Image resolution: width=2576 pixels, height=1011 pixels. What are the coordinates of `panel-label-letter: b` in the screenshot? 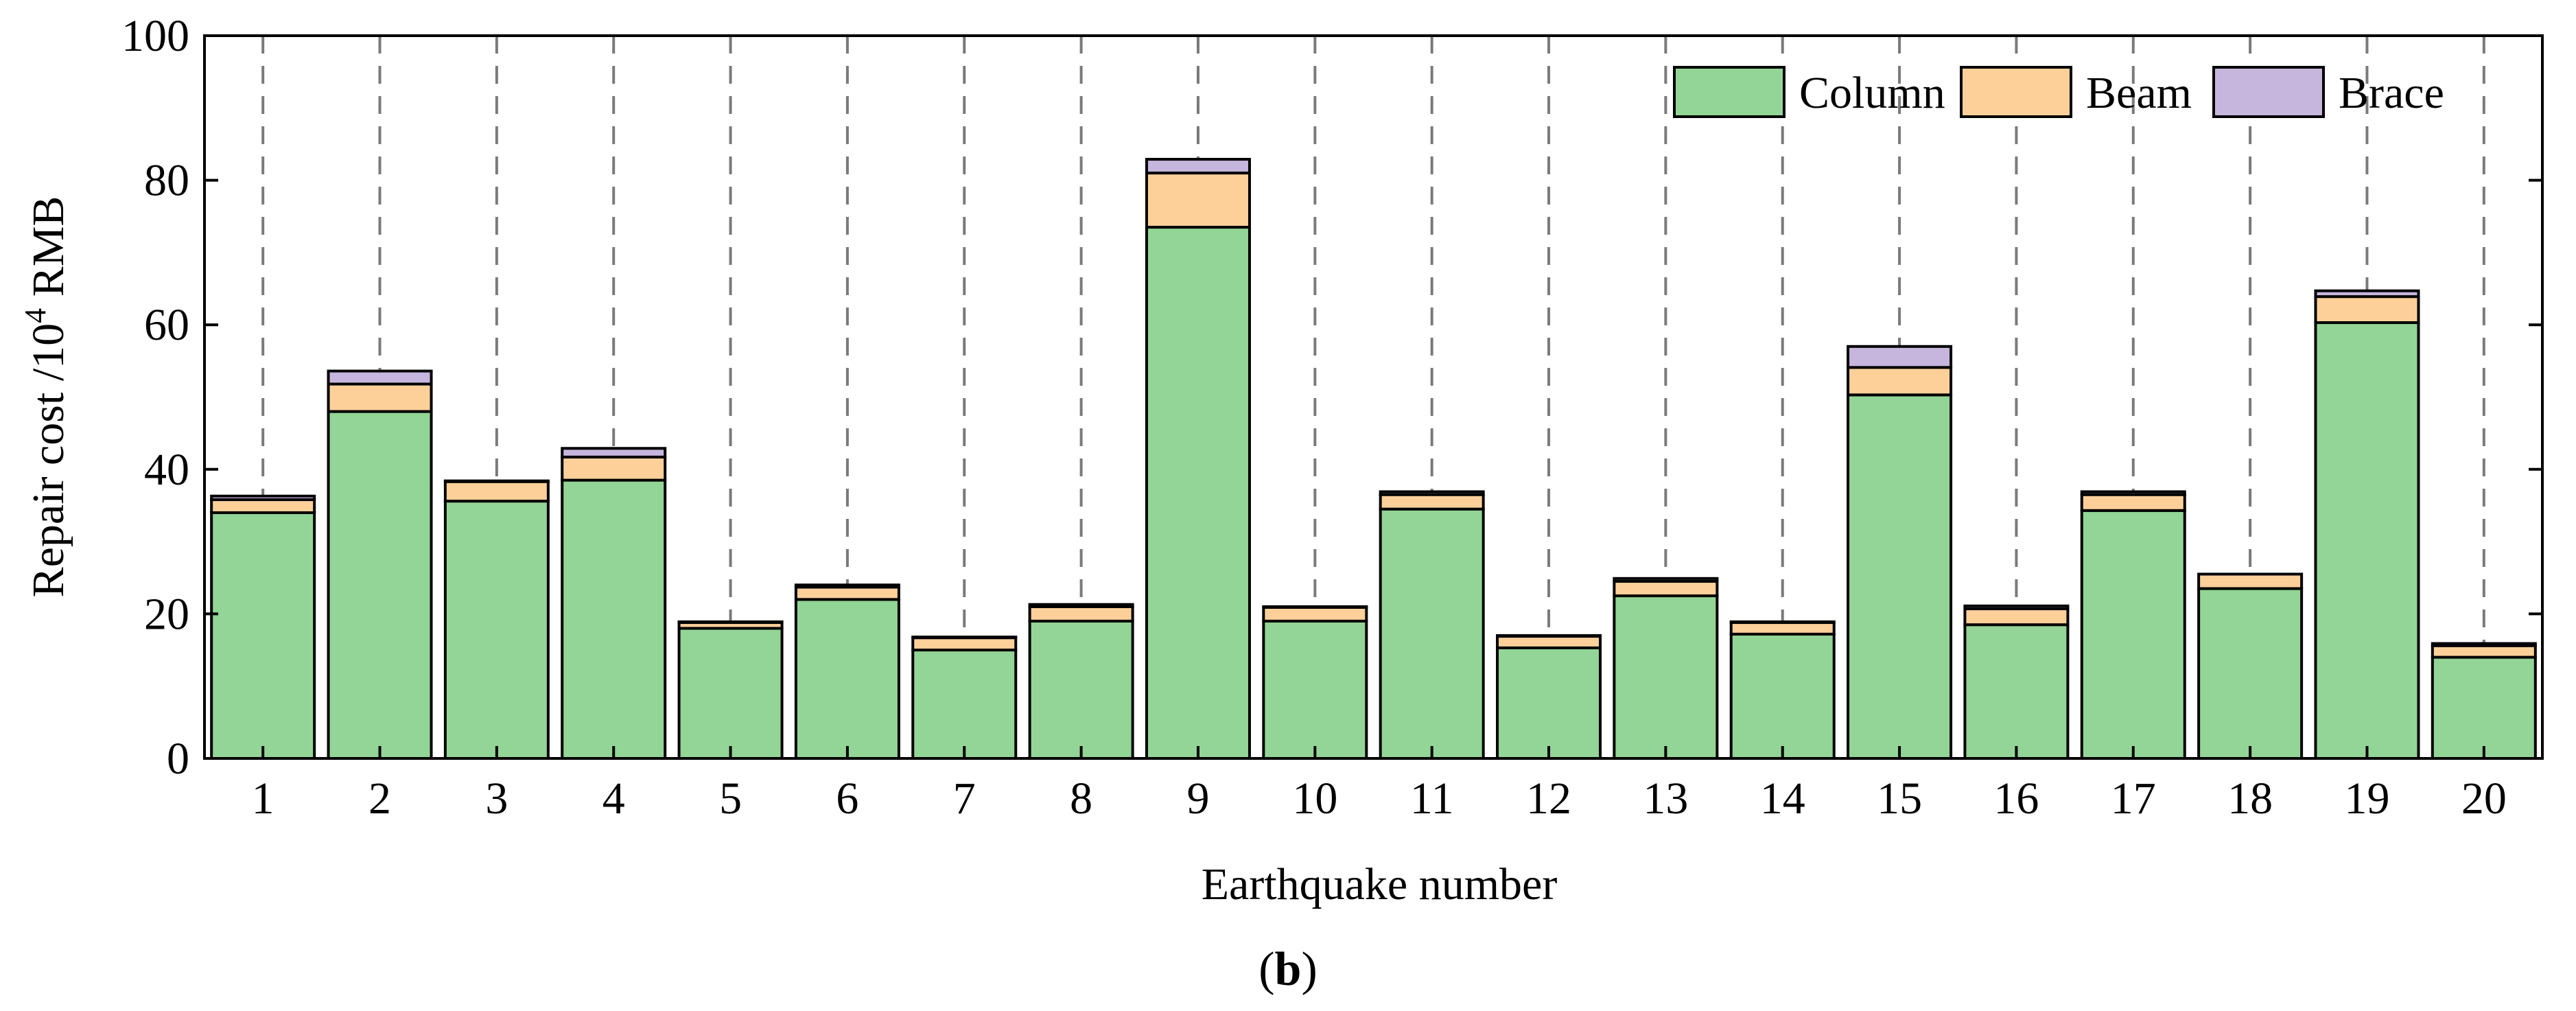 It's located at (1288, 969).